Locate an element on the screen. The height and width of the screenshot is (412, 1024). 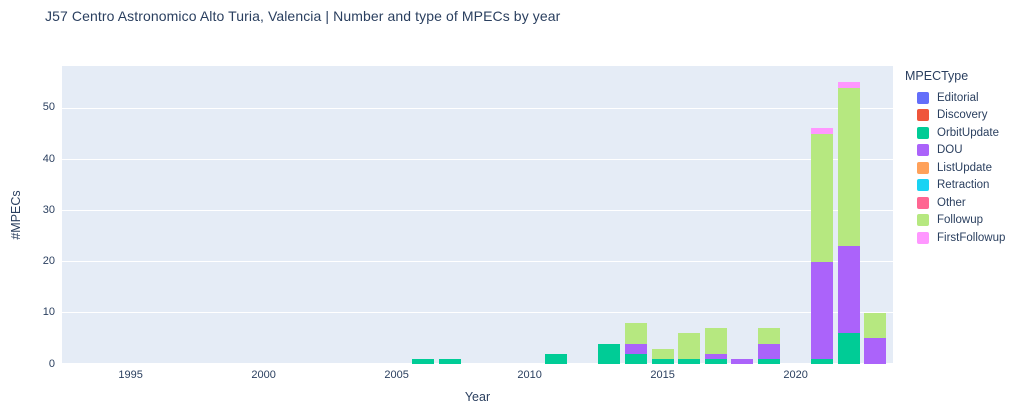
bar-segment-2017-OrbitUpdate is located at coordinates (715, 361).